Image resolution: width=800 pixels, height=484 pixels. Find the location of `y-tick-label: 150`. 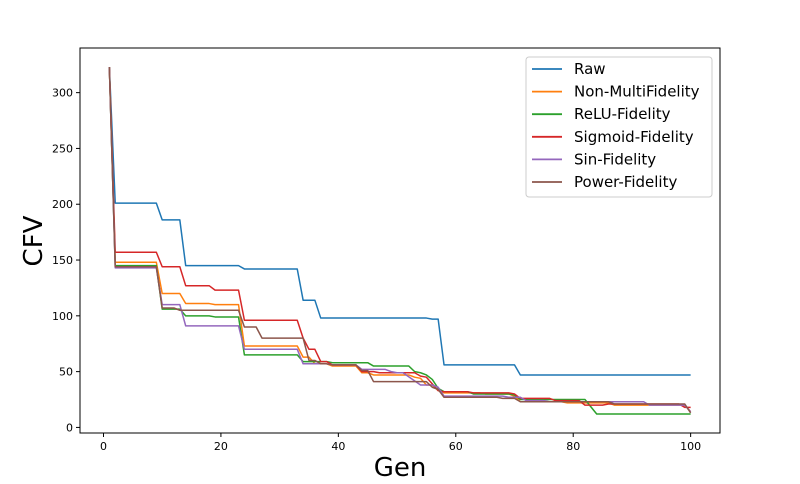

y-tick-label: 150 is located at coordinates (62, 260).